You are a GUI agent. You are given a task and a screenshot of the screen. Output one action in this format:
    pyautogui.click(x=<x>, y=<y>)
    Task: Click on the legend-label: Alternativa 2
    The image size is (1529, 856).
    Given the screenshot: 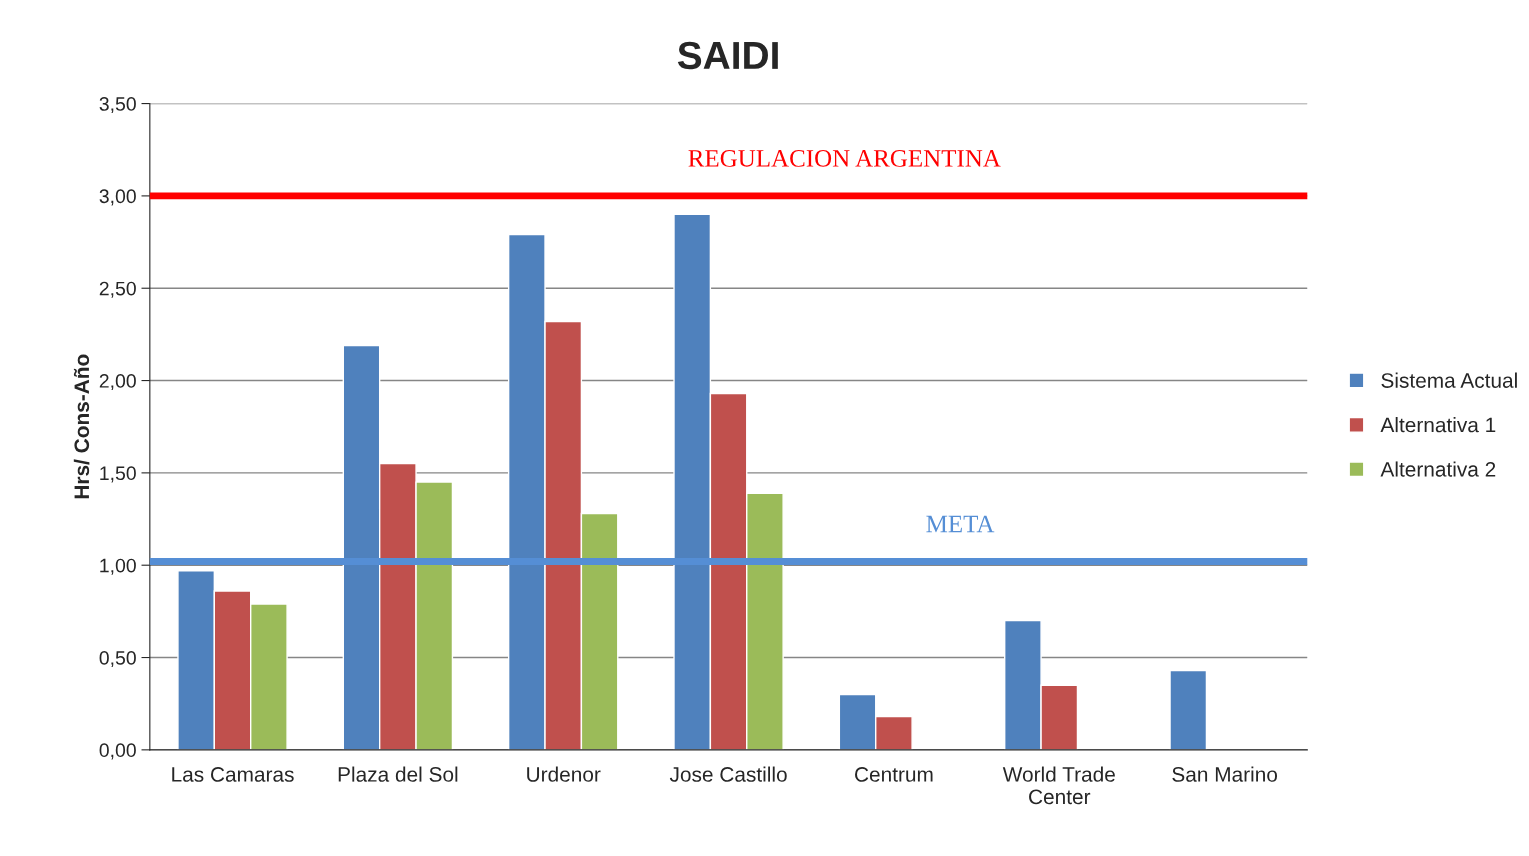 What is the action you would take?
    pyautogui.click(x=1438, y=469)
    